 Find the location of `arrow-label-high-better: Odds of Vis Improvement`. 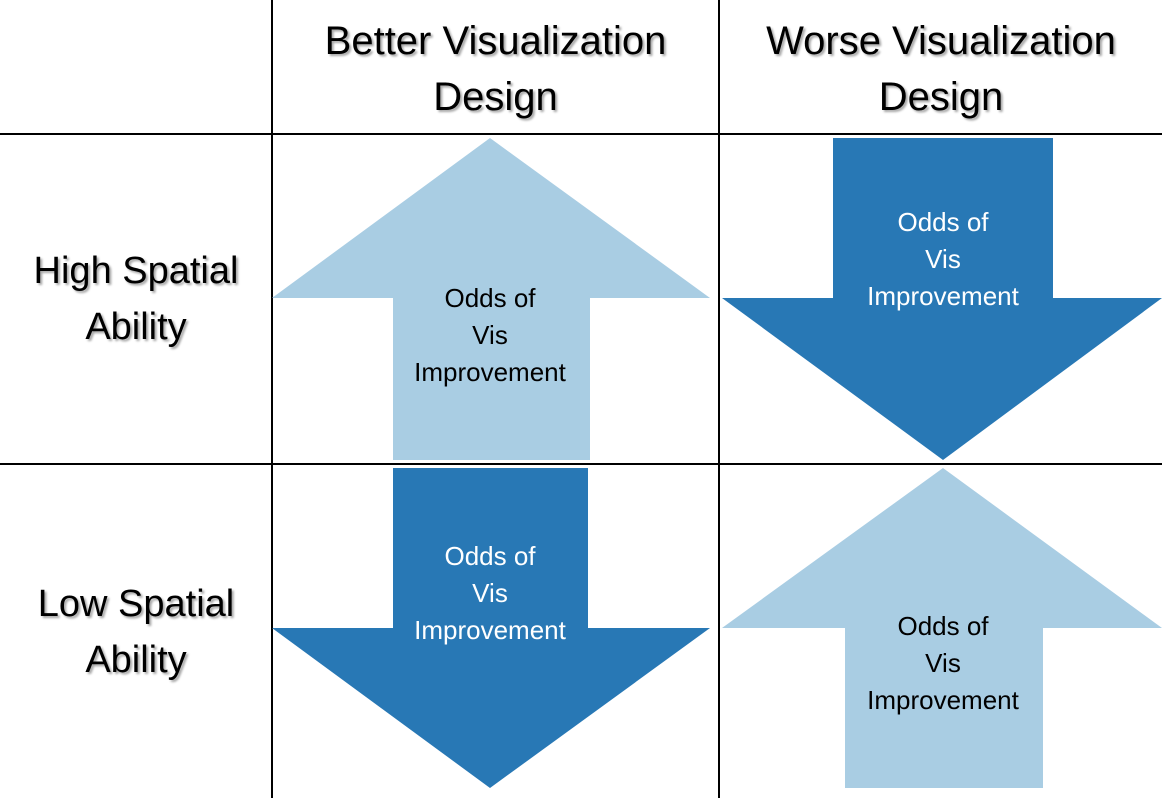

arrow-label-high-better: Odds of Vis Improvement is located at coordinates (490, 335).